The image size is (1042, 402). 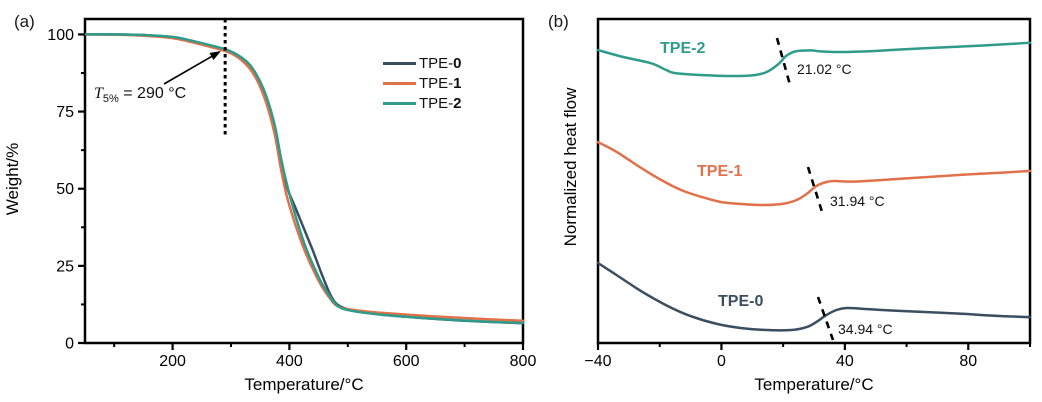 What do you see at coordinates (289, 361) in the screenshot?
I see `x-tick-label-a: 400` at bounding box center [289, 361].